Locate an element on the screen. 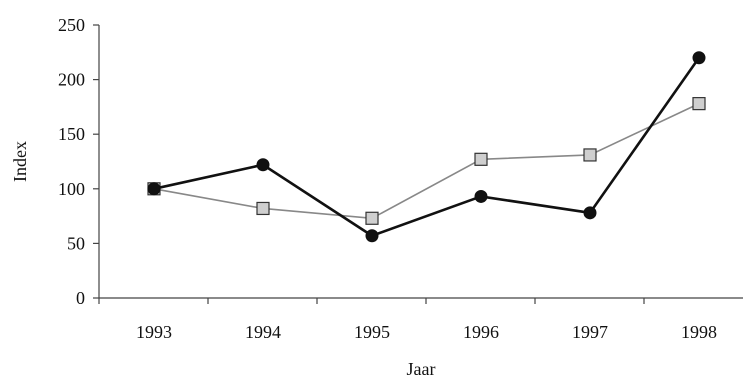 Image resolution: width=743 pixels, height=382 pixels. x-tick-label: 1998 is located at coordinates (699, 332).